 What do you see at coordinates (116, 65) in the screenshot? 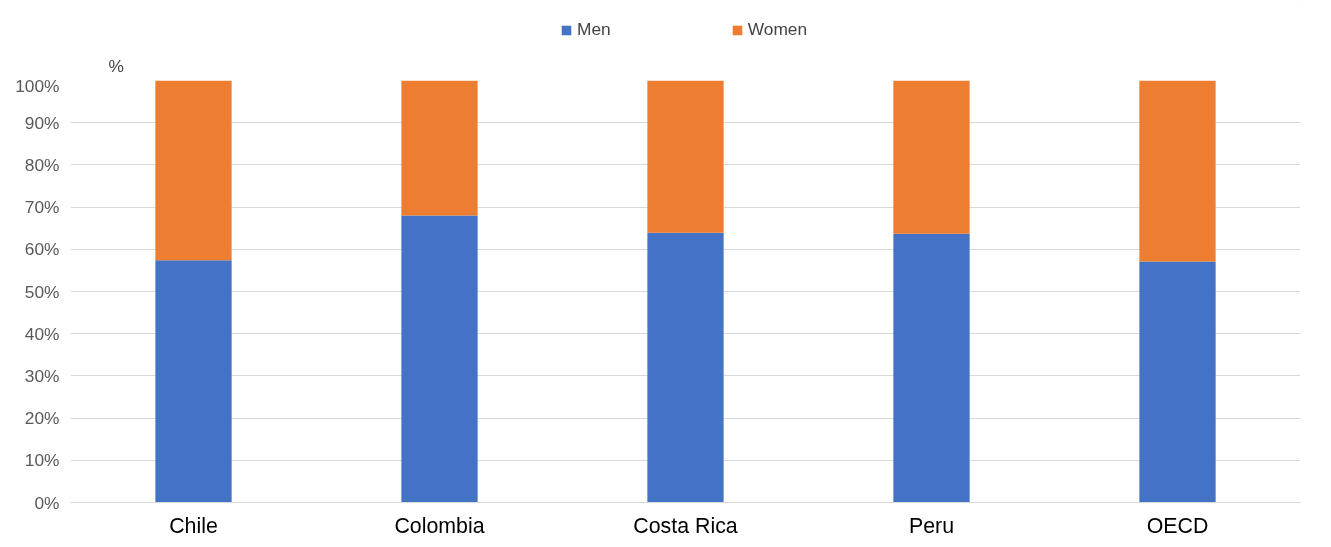
I see `y-axis-title: %` at bounding box center [116, 65].